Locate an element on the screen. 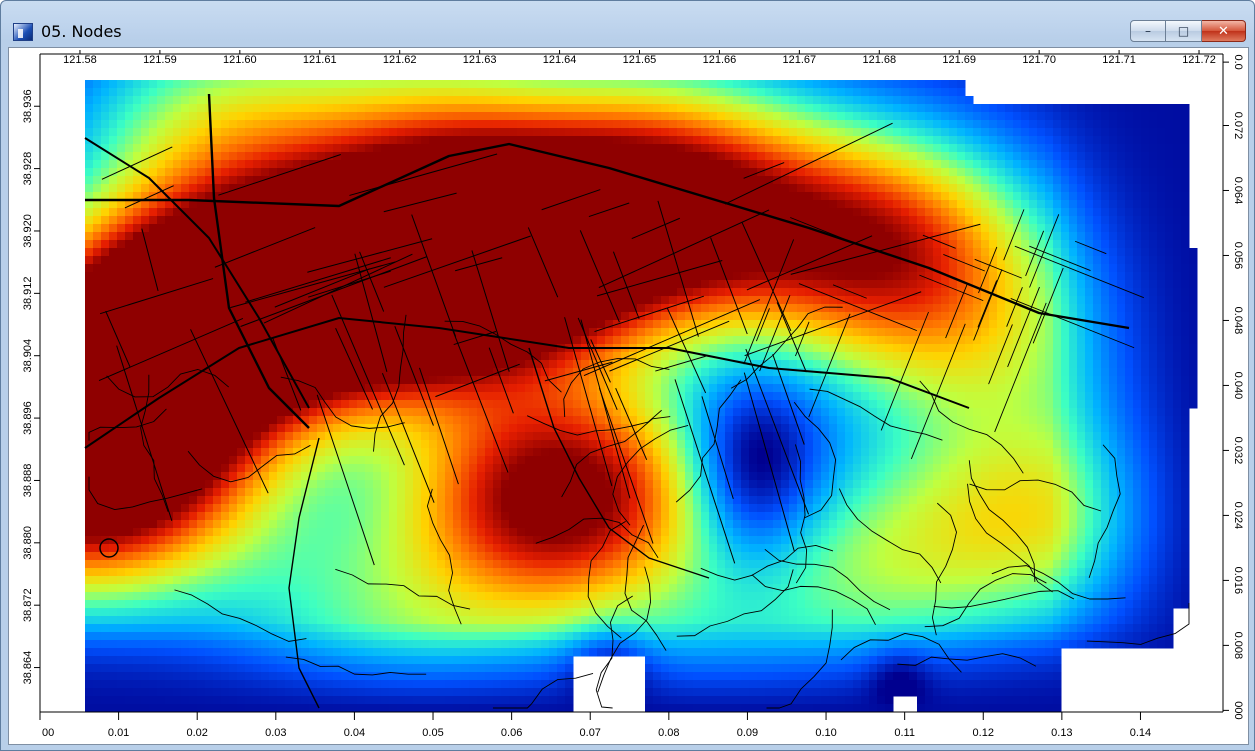 The height and width of the screenshot is (751, 1255). close-button: ✕ is located at coordinates (1224, 31).